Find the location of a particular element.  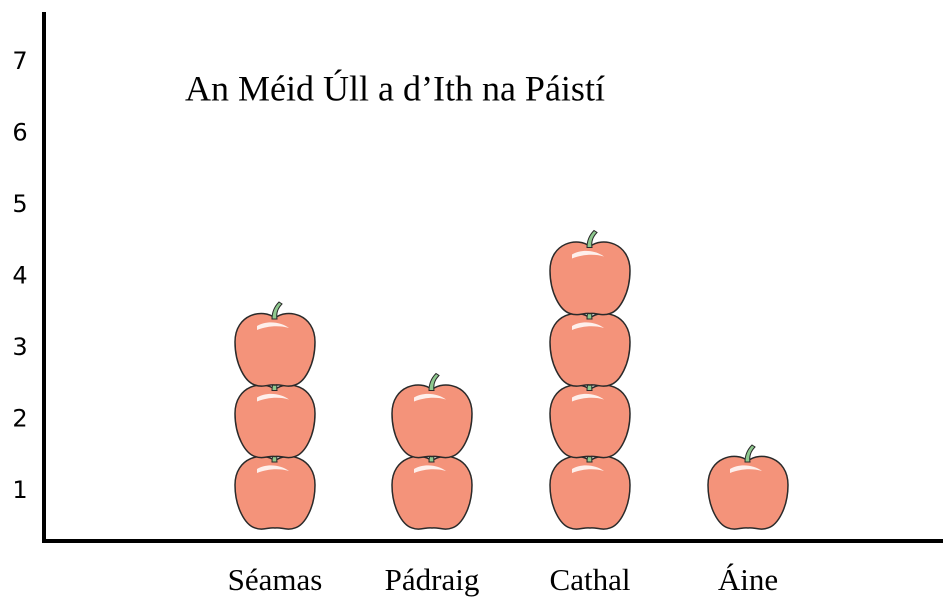

y-tick-label: 7 is located at coordinates (19, 61).